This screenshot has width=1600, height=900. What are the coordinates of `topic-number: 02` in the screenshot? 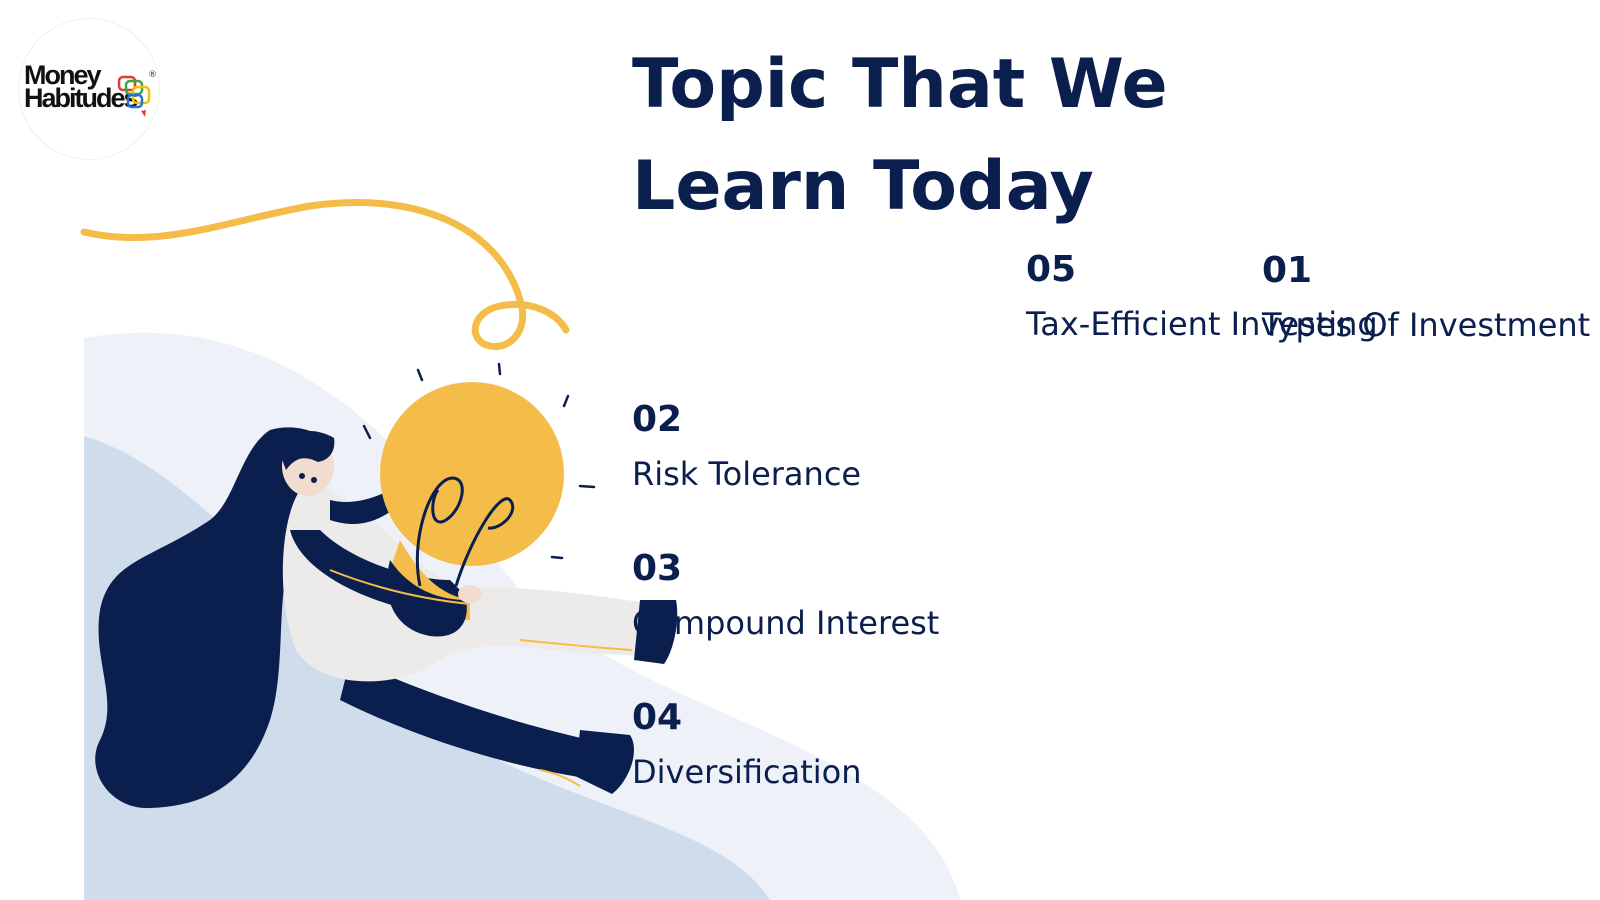 It's located at (657, 419).